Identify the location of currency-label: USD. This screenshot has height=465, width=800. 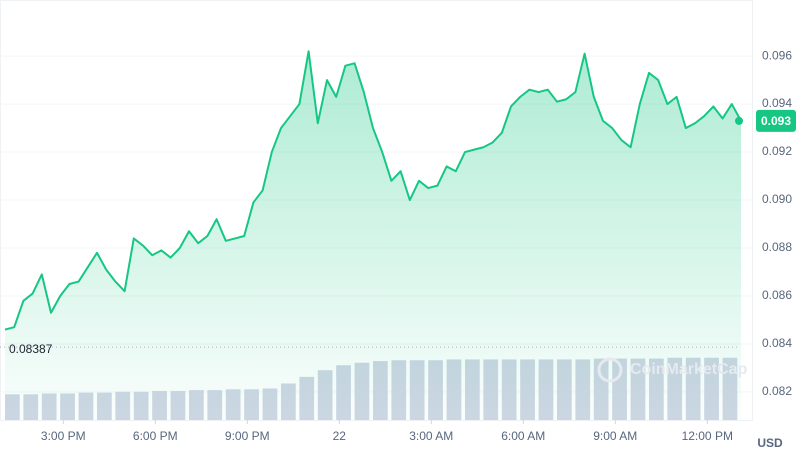
(770, 443).